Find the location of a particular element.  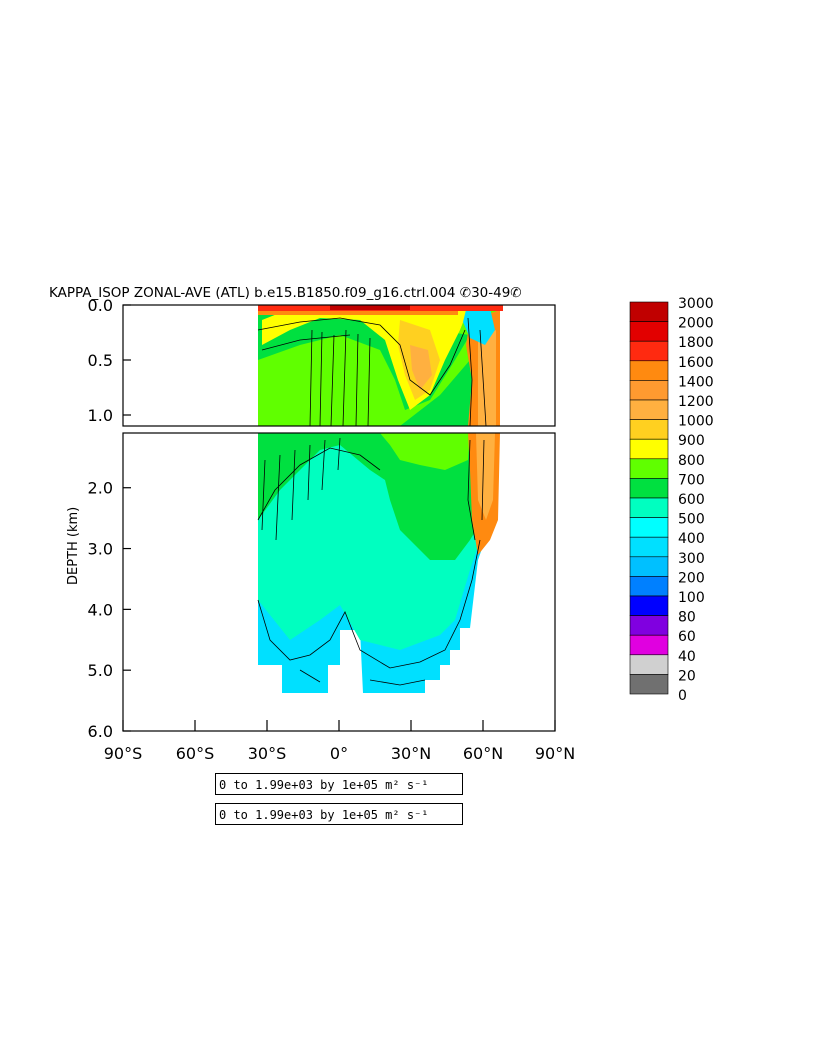

y-tick-label: 0.0 is located at coordinates (100, 305).